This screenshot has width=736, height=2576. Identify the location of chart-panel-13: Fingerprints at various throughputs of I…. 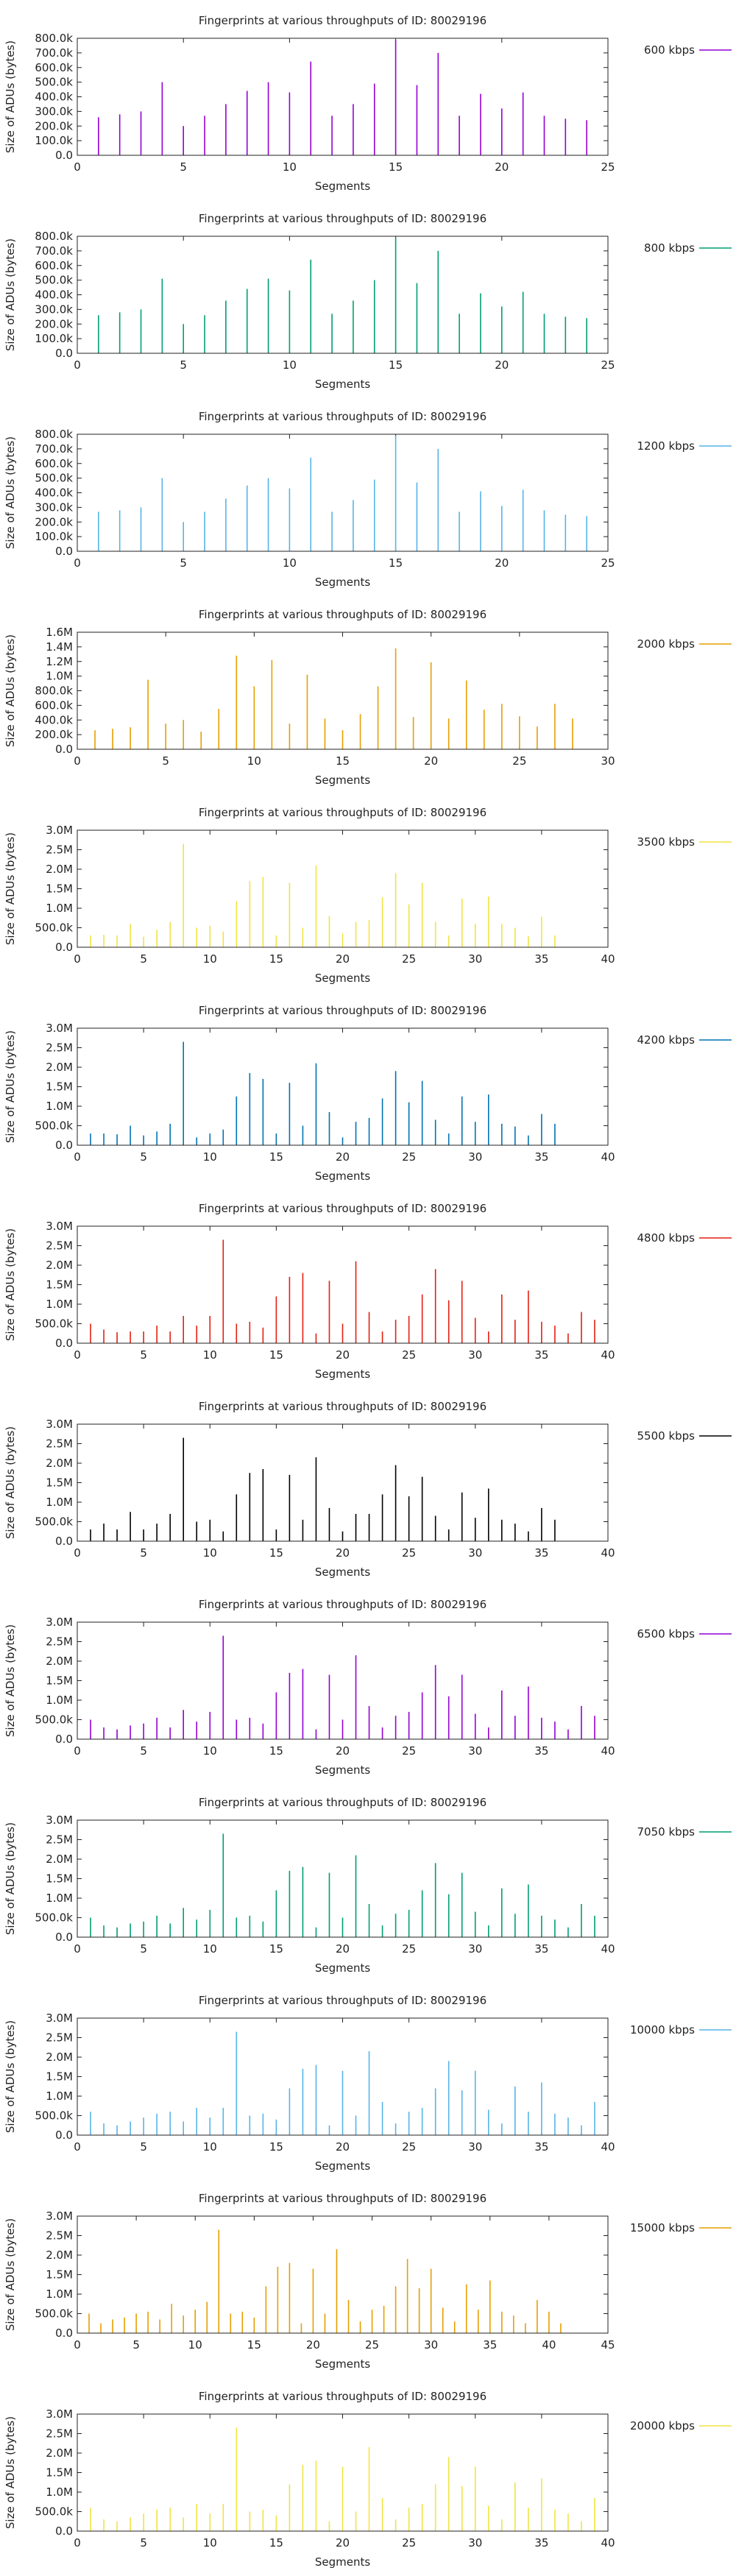
(368, 2479).